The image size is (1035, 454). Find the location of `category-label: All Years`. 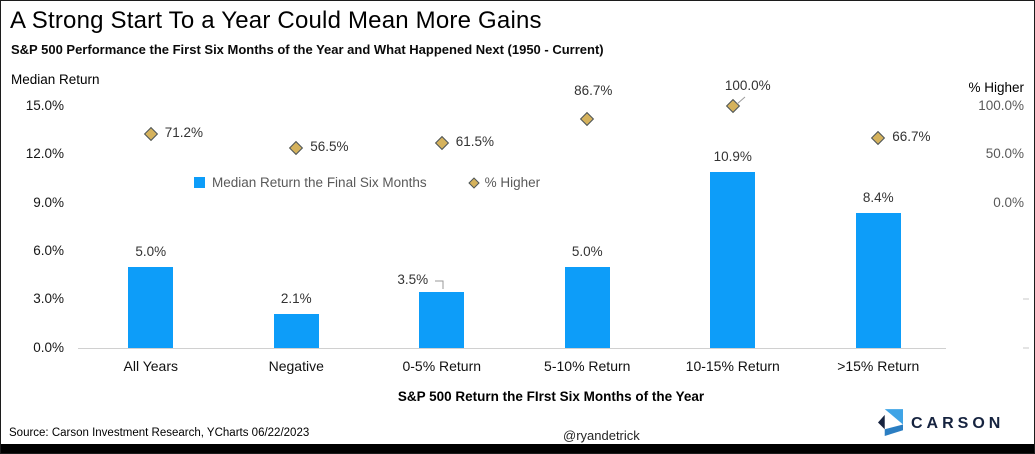

category-label: All Years is located at coordinates (150, 366).